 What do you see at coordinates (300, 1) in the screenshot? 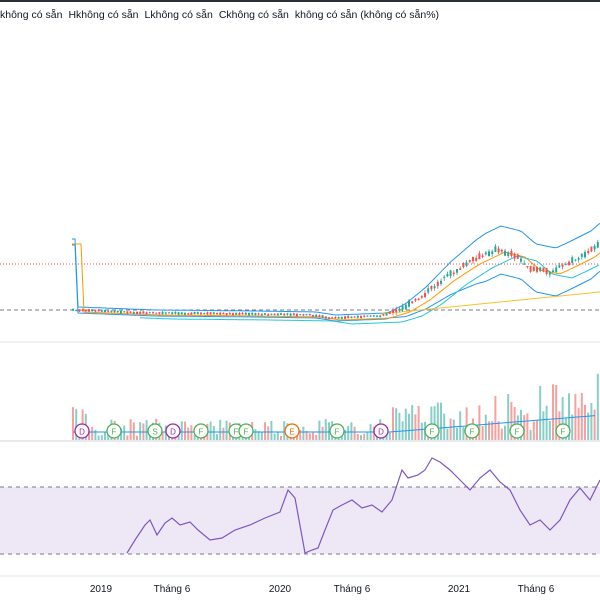
I see `window-top-border` at bounding box center [300, 1].